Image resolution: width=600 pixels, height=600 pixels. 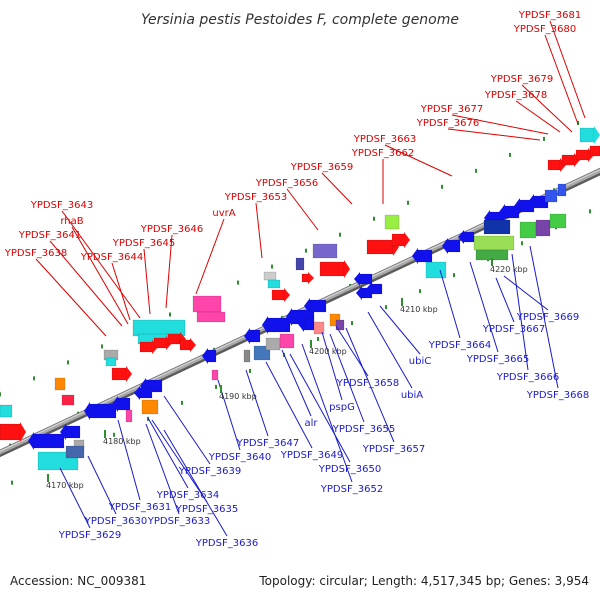 What do you see at coordinates (89, 535) in the screenshot?
I see `gene-label-bottom: YPDSF_3629` at bounding box center [89, 535].